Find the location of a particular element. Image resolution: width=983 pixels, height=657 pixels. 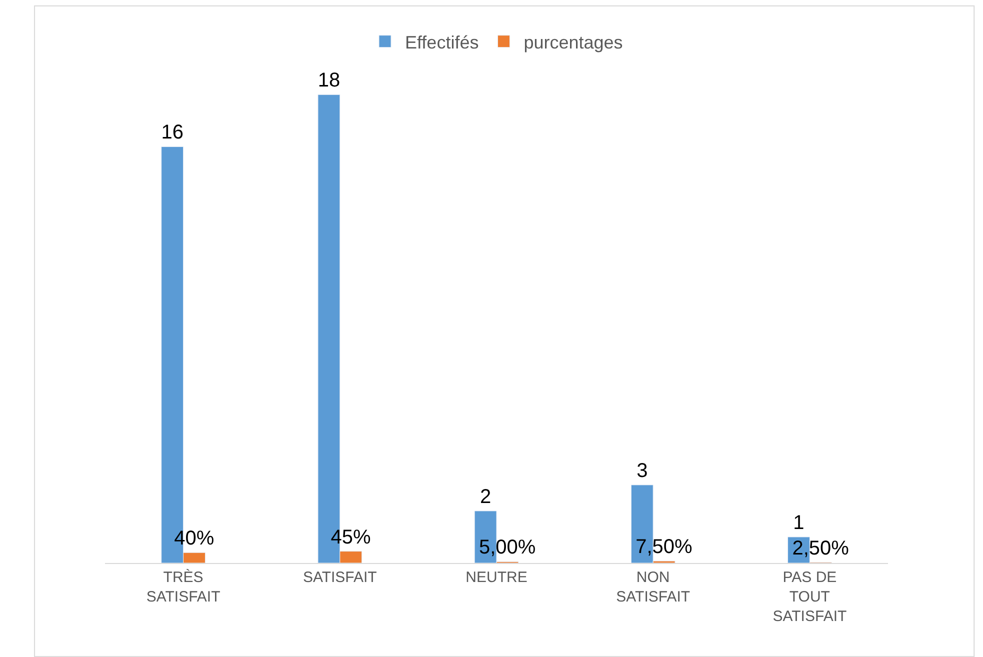

x-tick-label: SATISFAIT is located at coordinates (339, 577).